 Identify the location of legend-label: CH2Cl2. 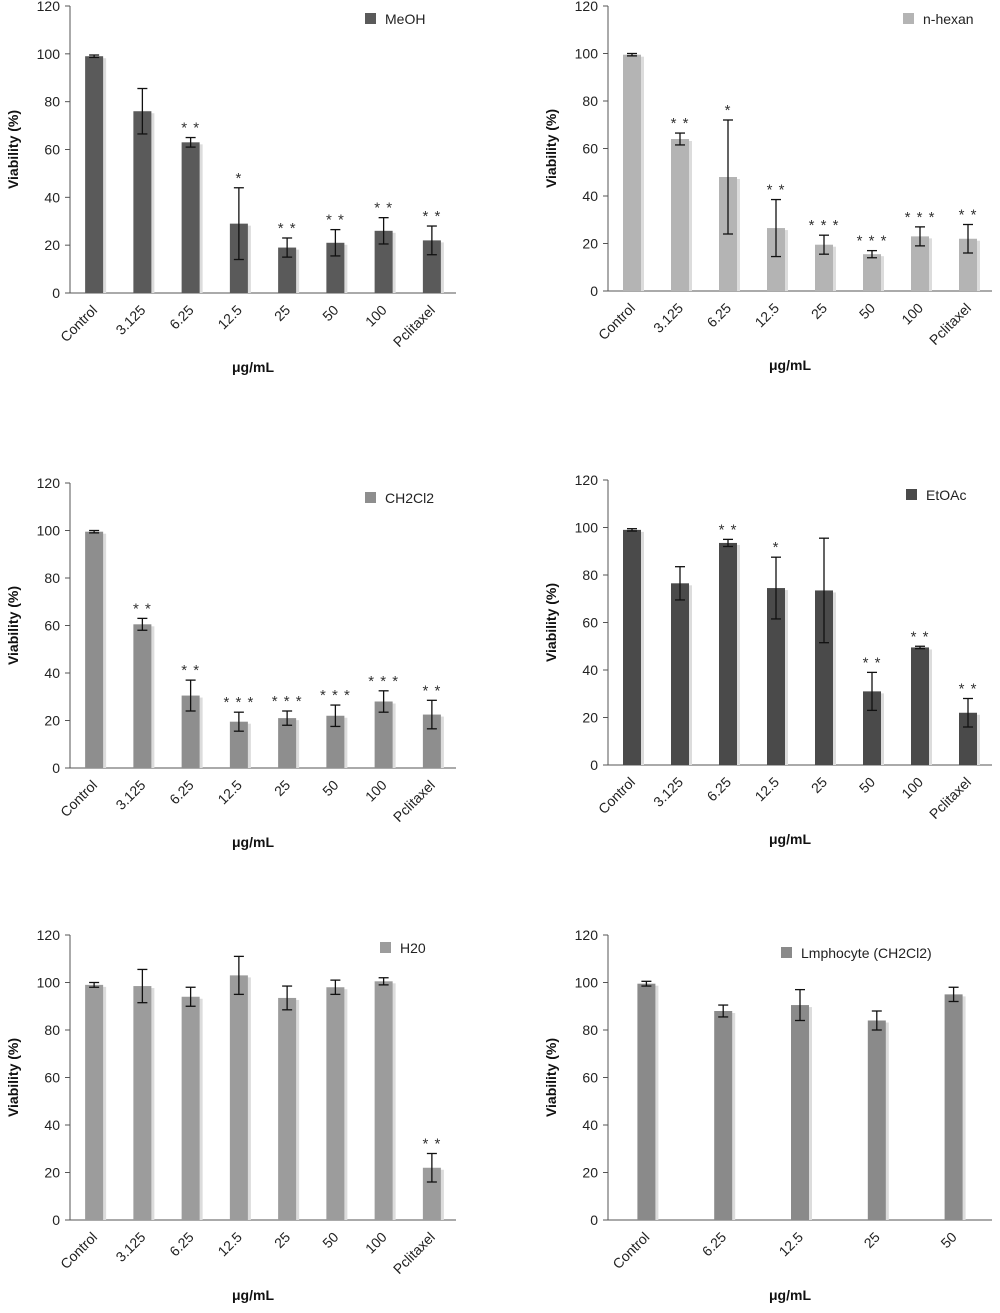
(409, 498).